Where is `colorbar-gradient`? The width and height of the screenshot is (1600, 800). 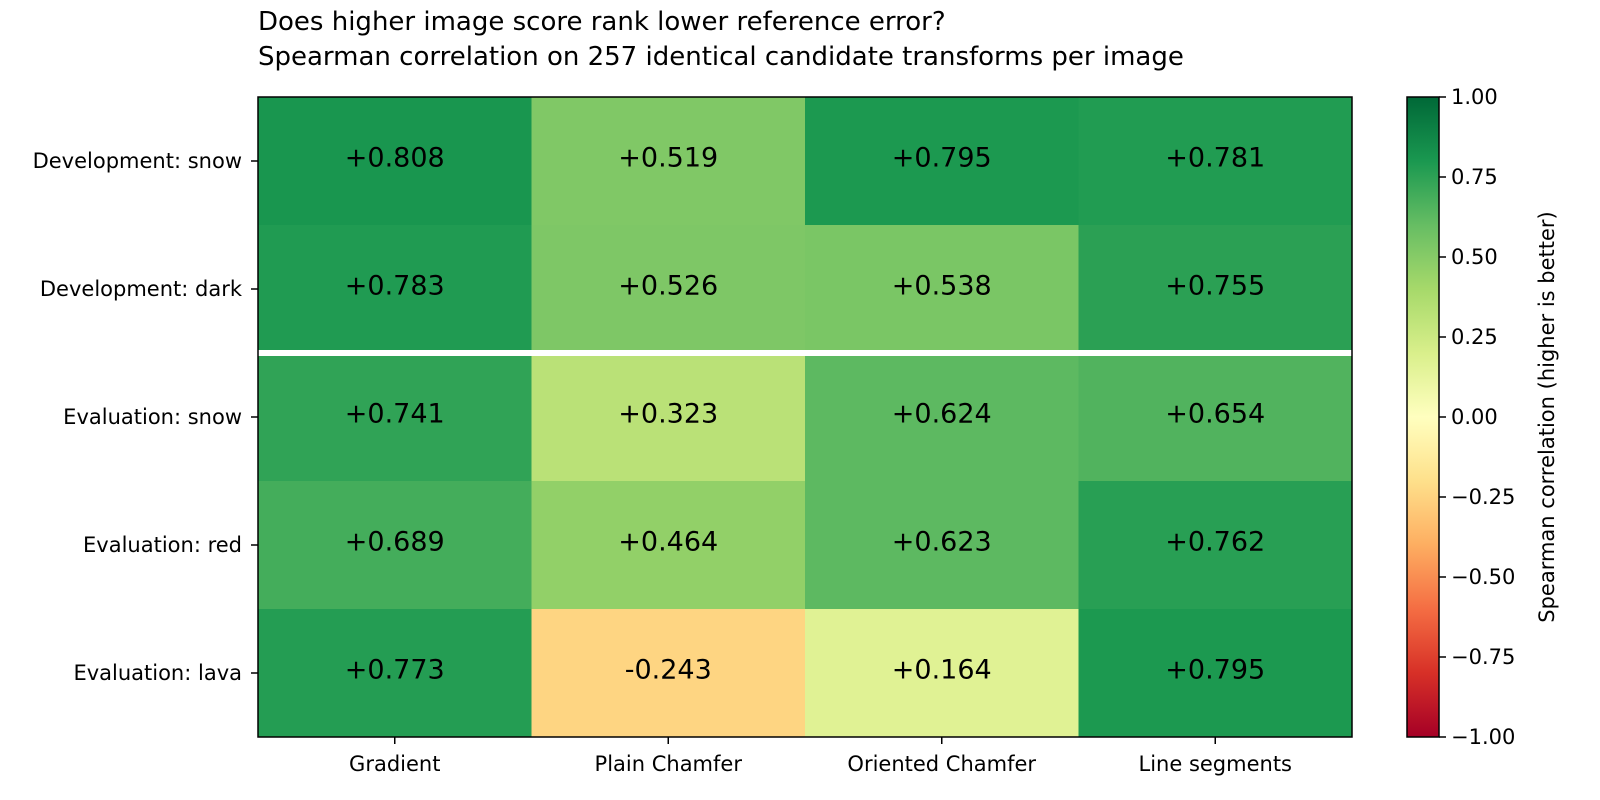 colorbar-gradient is located at coordinates (1423, 417).